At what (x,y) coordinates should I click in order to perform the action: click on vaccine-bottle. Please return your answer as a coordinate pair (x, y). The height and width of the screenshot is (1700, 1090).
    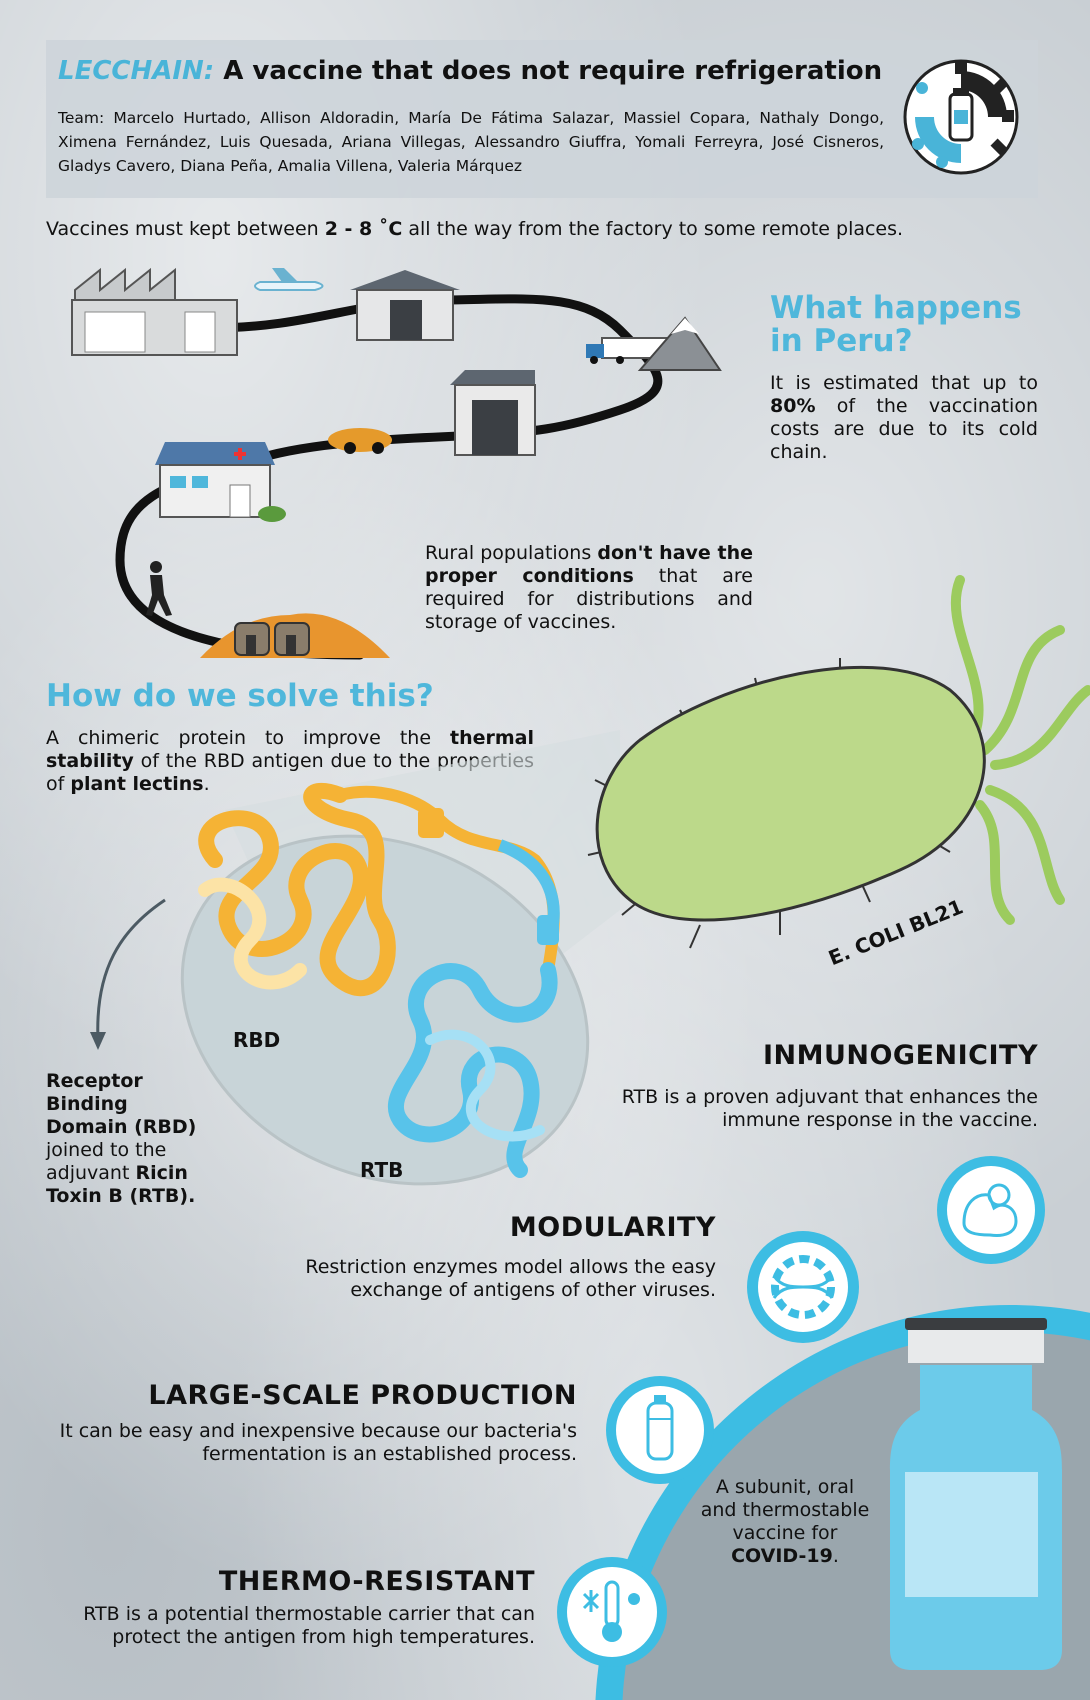
    Looking at the image, I should click on (976, 1494).